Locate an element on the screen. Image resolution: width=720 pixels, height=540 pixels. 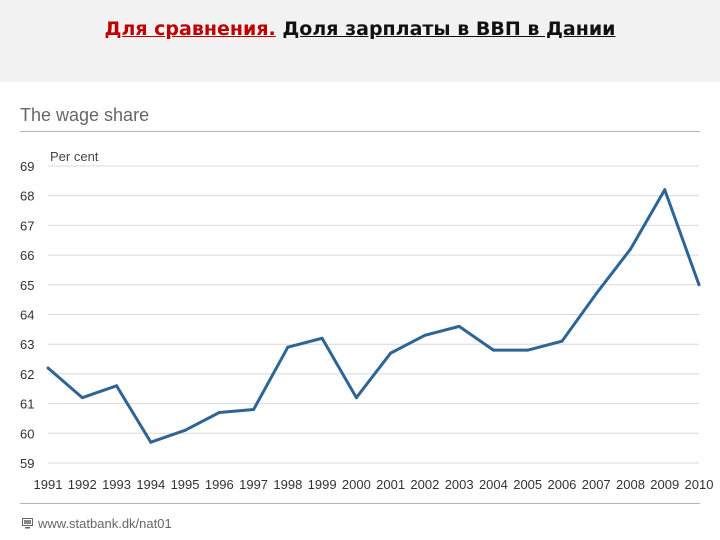
x-tick-label: 1991 is located at coordinates (48, 484).